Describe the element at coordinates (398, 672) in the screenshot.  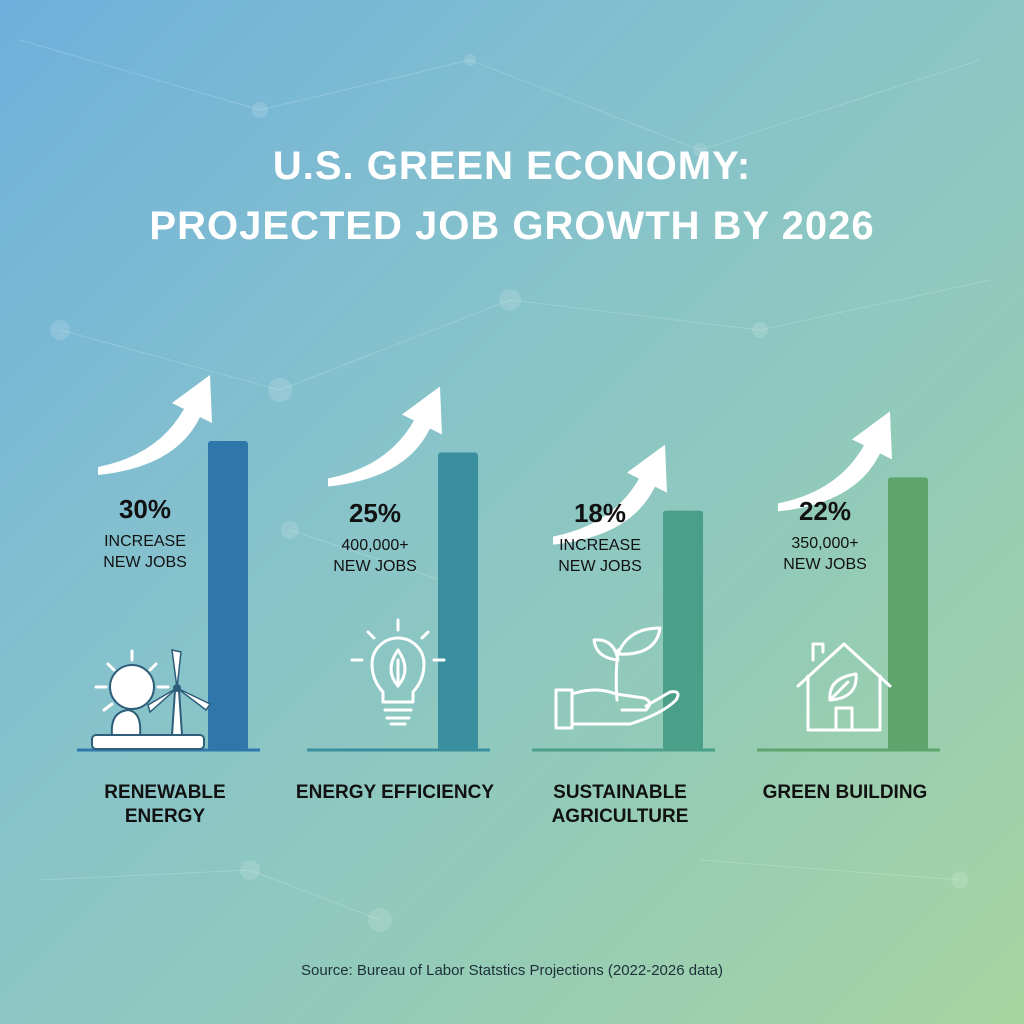
I see `lightbulb-leaf-icon` at that location.